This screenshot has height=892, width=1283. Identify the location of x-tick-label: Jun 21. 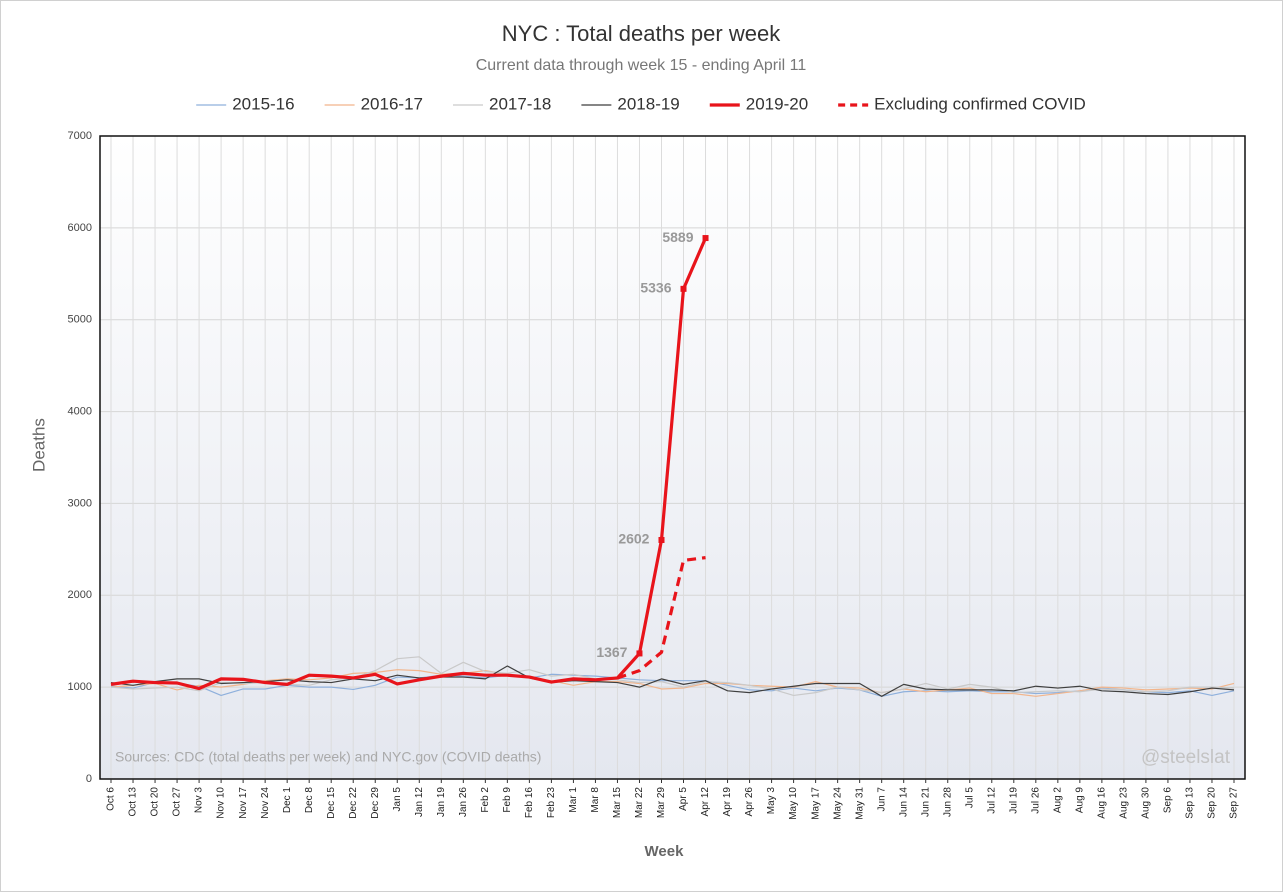
(925, 802).